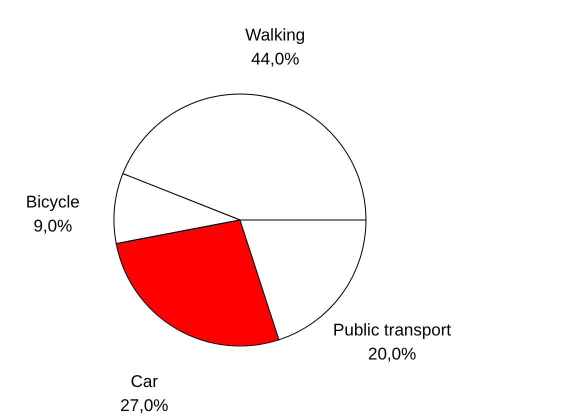 The width and height of the screenshot is (566, 416). Describe the element at coordinates (275, 34) in the screenshot. I see `slice-label: Walking` at that location.